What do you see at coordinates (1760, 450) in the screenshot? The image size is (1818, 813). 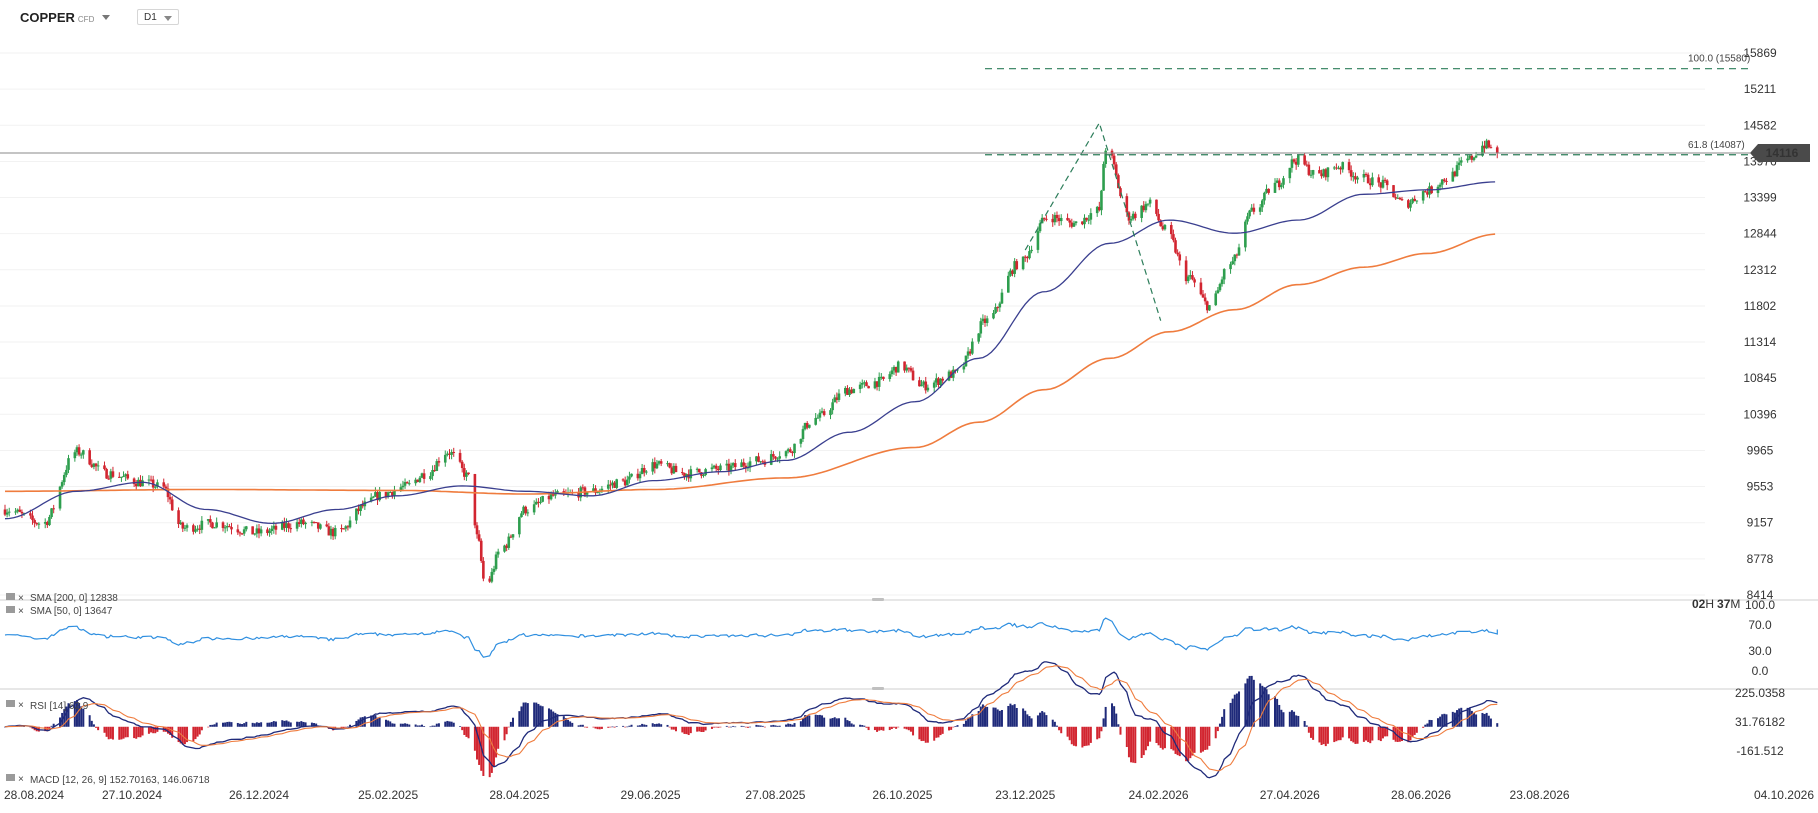 I see `price-axis-label: 9965` at bounding box center [1760, 450].